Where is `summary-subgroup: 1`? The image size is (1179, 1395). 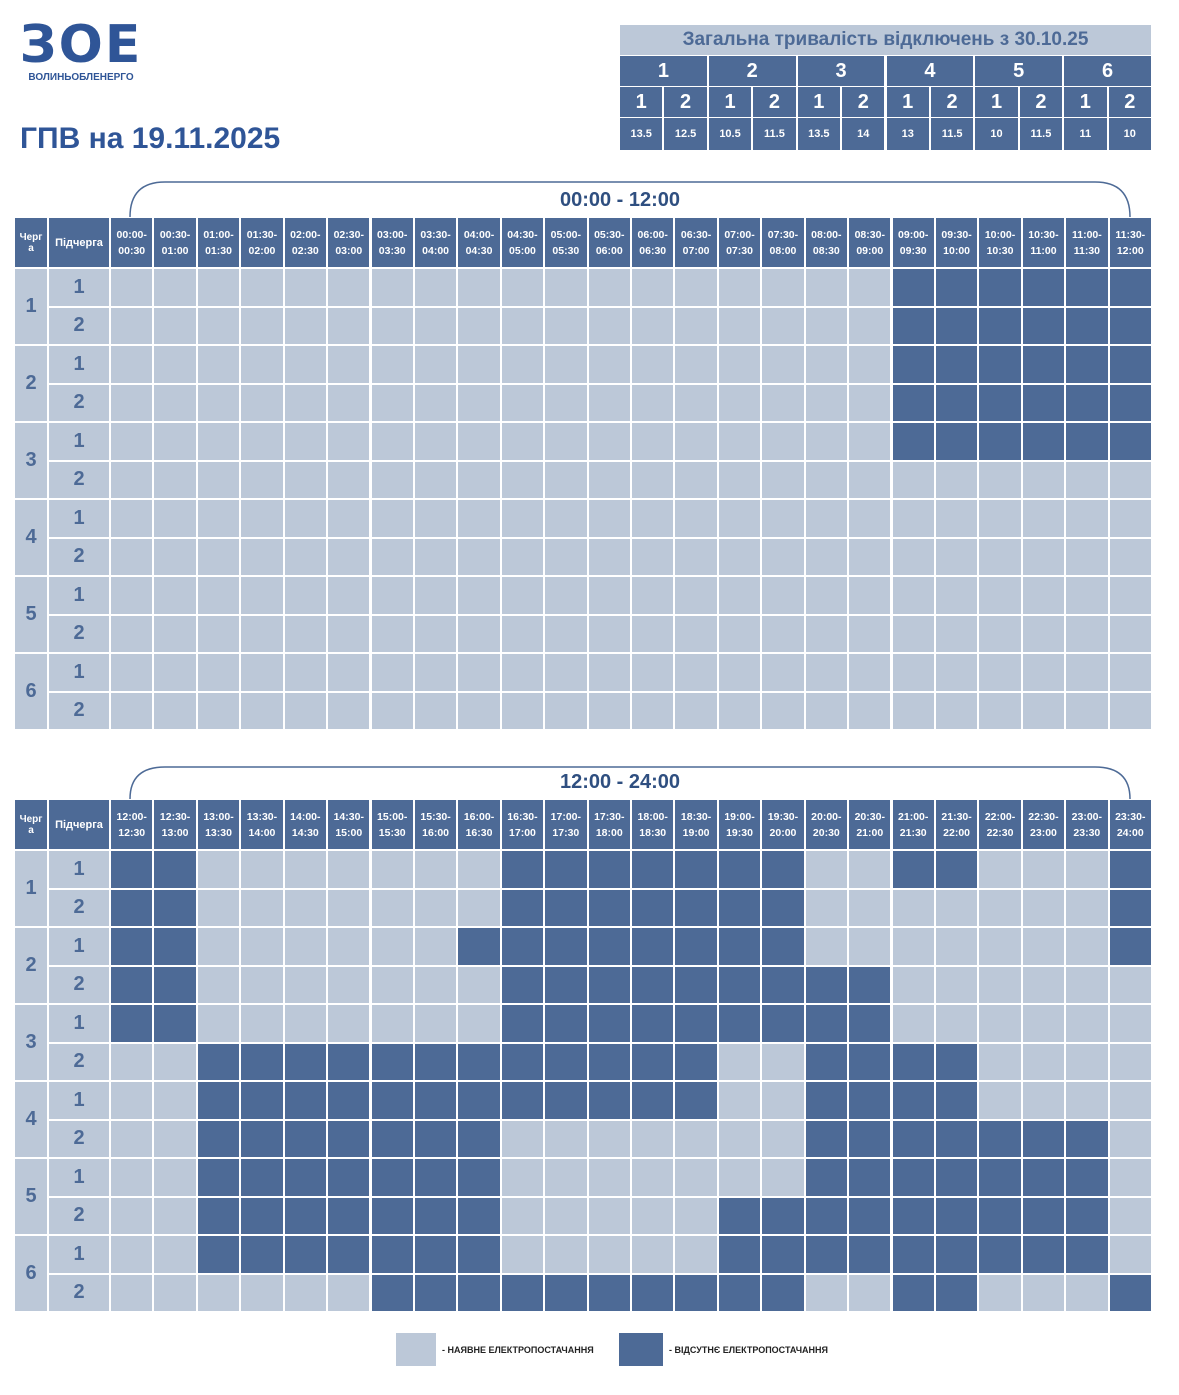 summary-subgroup: 1 is located at coordinates (996, 102).